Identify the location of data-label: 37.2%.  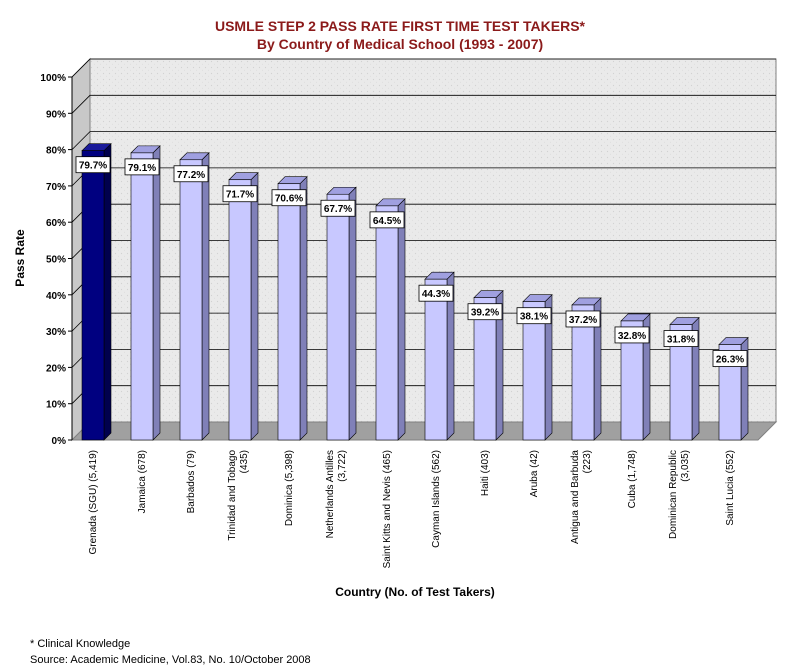
(583, 320).